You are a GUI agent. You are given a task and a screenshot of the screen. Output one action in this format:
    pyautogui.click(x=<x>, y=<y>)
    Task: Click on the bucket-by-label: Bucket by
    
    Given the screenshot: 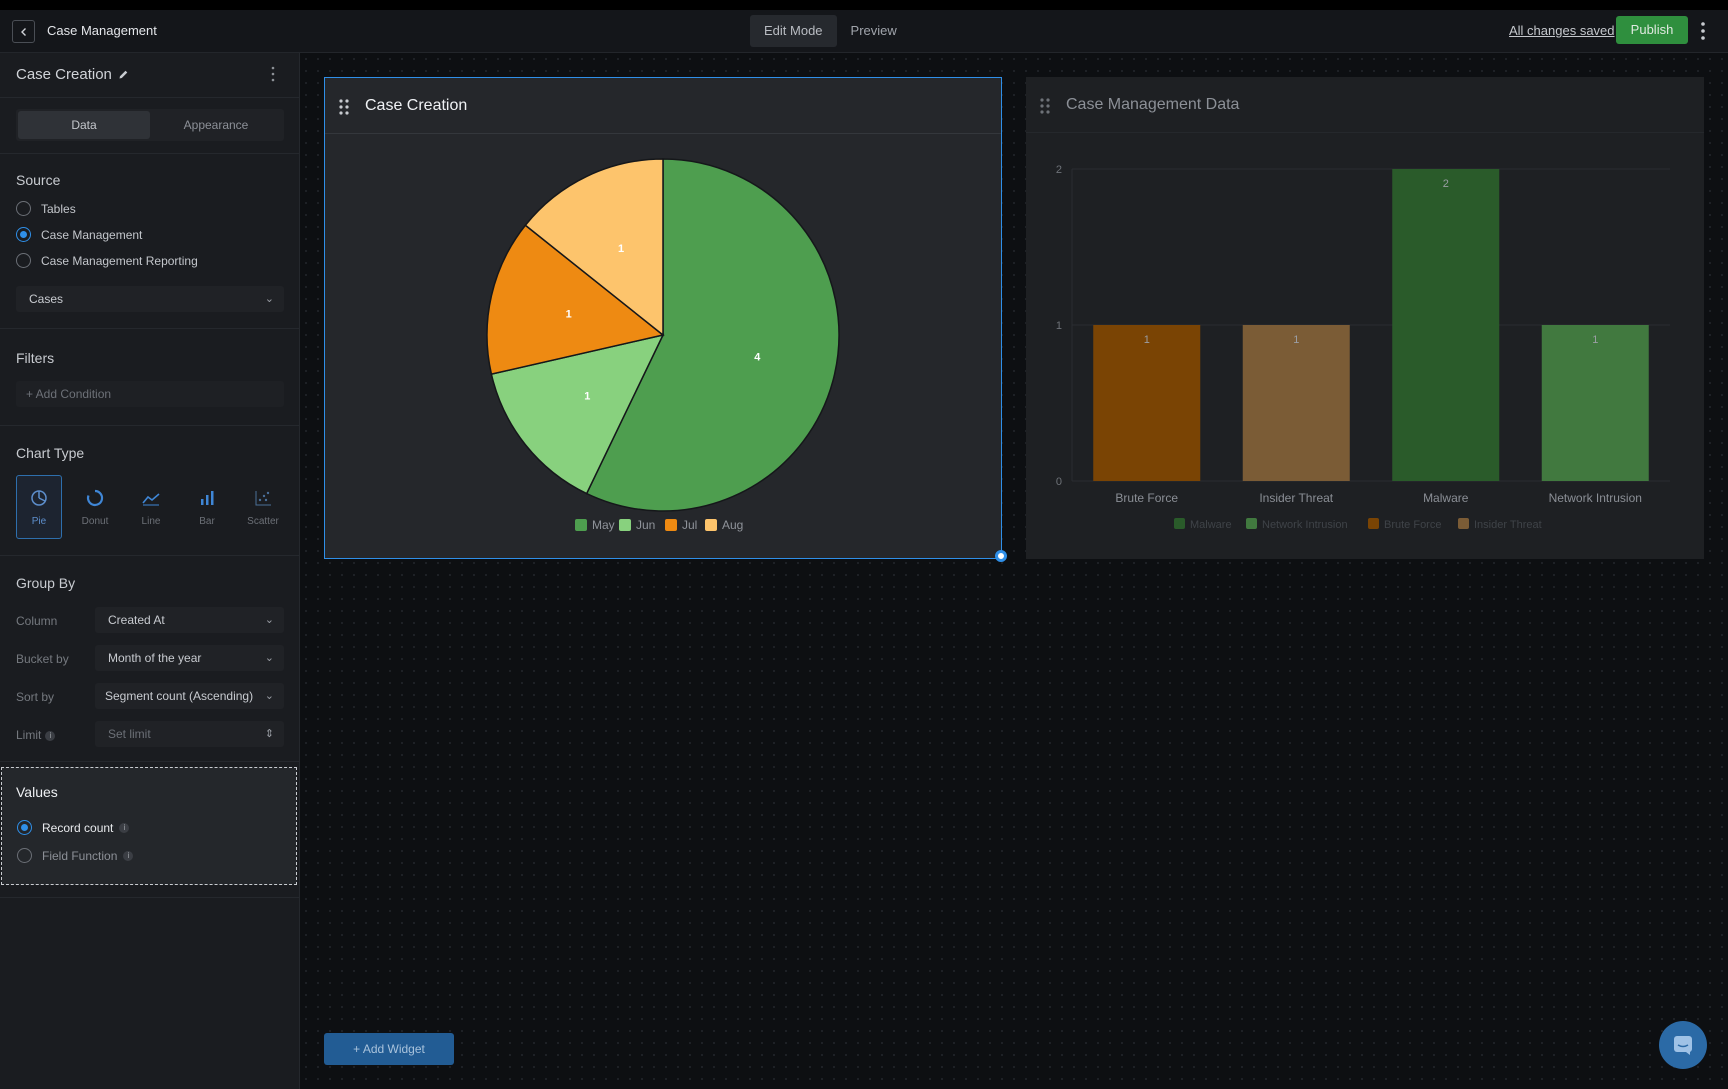 What is the action you would take?
    pyautogui.click(x=42, y=659)
    